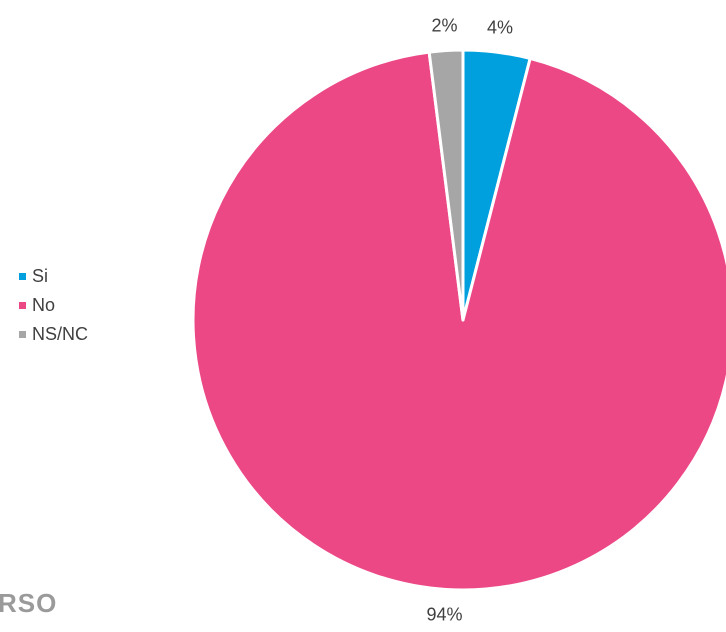 The image size is (726, 632). What do you see at coordinates (60, 334) in the screenshot?
I see `legend-label-nsnc: NS/NC` at bounding box center [60, 334].